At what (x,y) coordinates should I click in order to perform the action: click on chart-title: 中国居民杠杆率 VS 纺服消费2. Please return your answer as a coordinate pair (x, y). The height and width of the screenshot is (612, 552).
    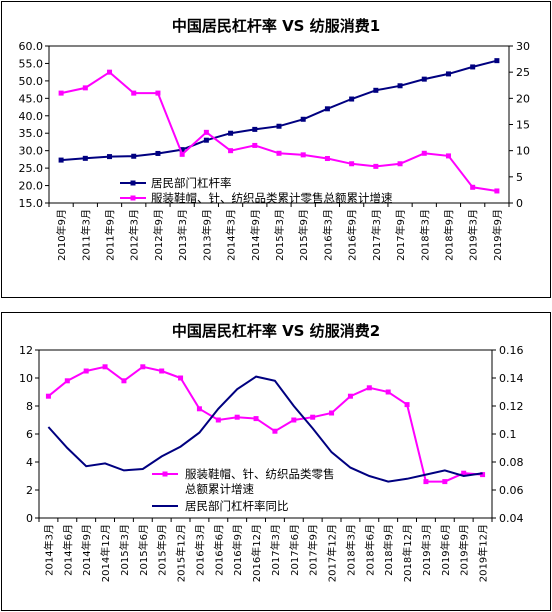
    Looking at the image, I should click on (276, 331).